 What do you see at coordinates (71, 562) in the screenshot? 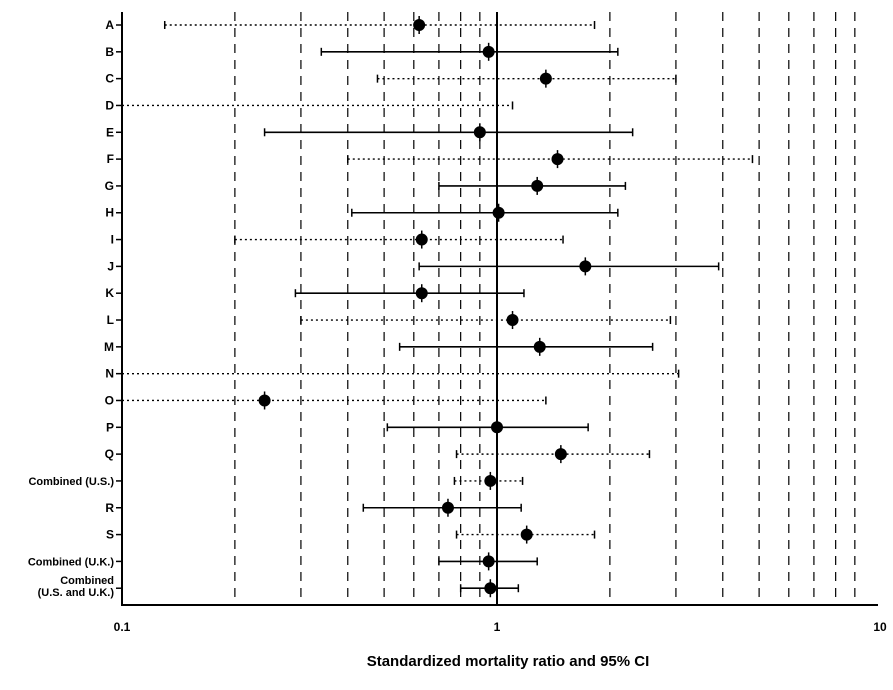
I see `row-label: Combined (U.K.)` at bounding box center [71, 562].